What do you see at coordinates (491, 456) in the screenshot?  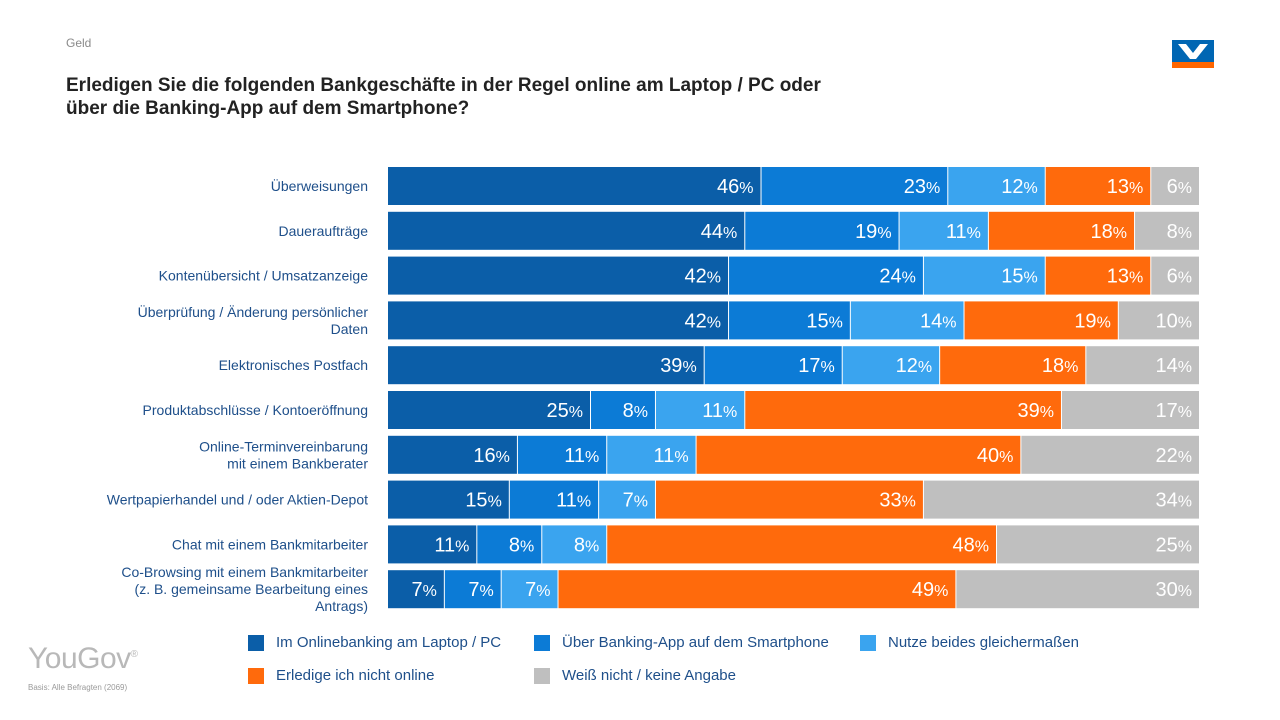 I see `data-label: 16%` at bounding box center [491, 456].